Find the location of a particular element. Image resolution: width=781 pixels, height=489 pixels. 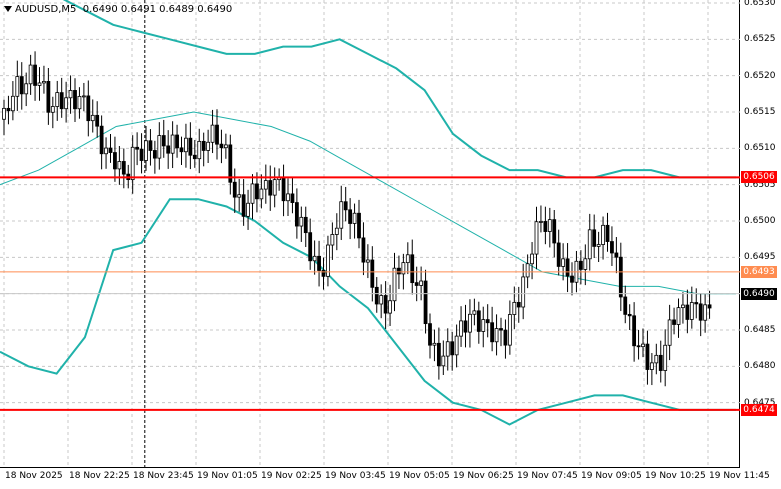

price-tick-label: 0.6505 is located at coordinates (760, 184).